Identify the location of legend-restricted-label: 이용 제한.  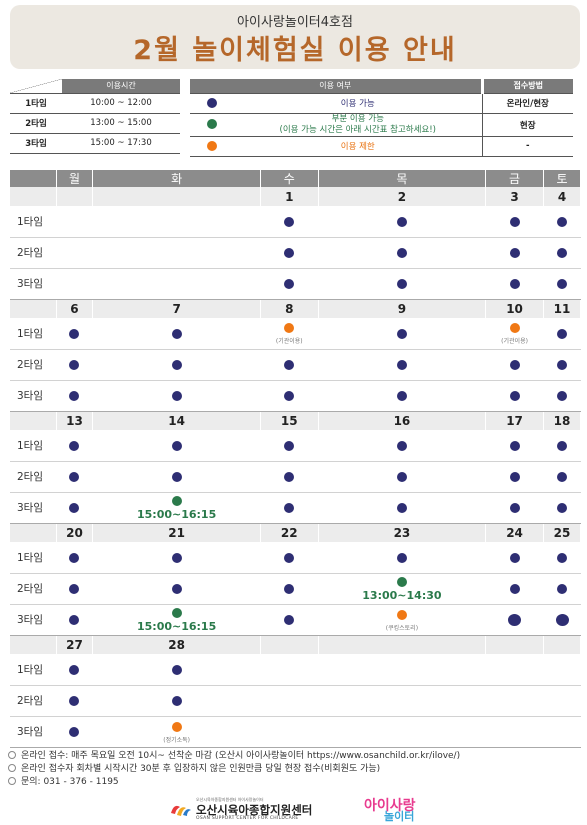
(358, 146).